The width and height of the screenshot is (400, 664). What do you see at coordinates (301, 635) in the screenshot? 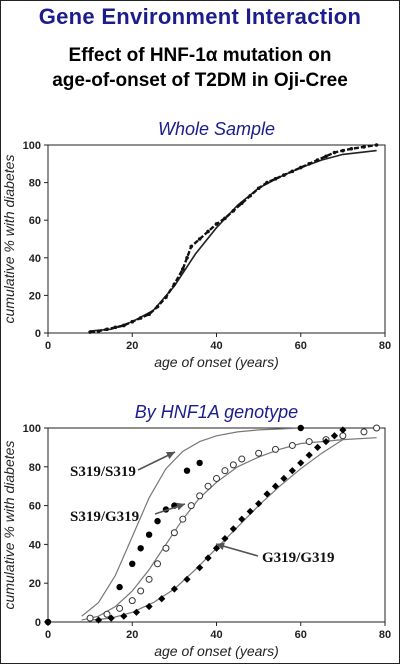
I see `genotype-x-tick-label: 60` at bounding box center [301, 635].